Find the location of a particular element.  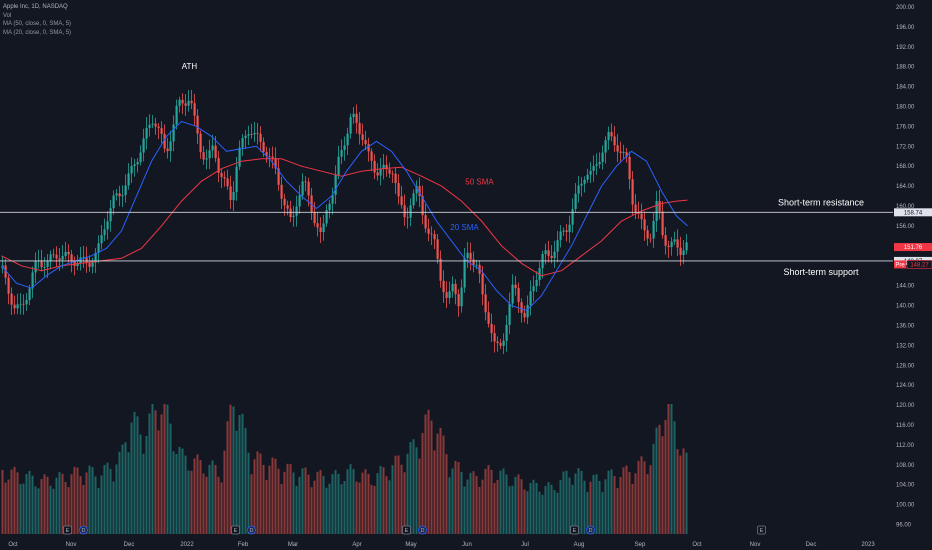

dividend-marker-icon is located at coordinates (422, 530).